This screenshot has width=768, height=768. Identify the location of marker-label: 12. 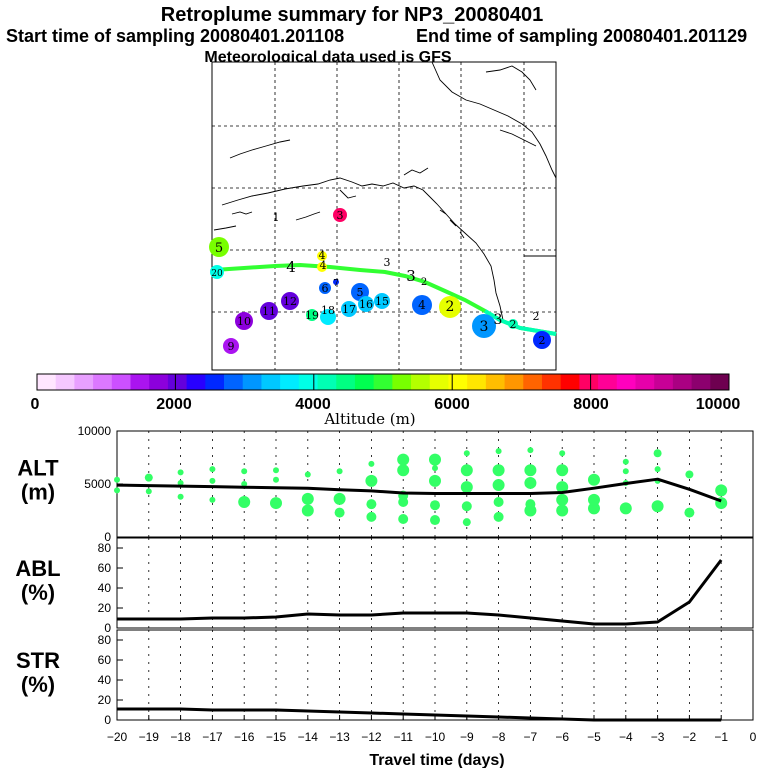
(290, 301).